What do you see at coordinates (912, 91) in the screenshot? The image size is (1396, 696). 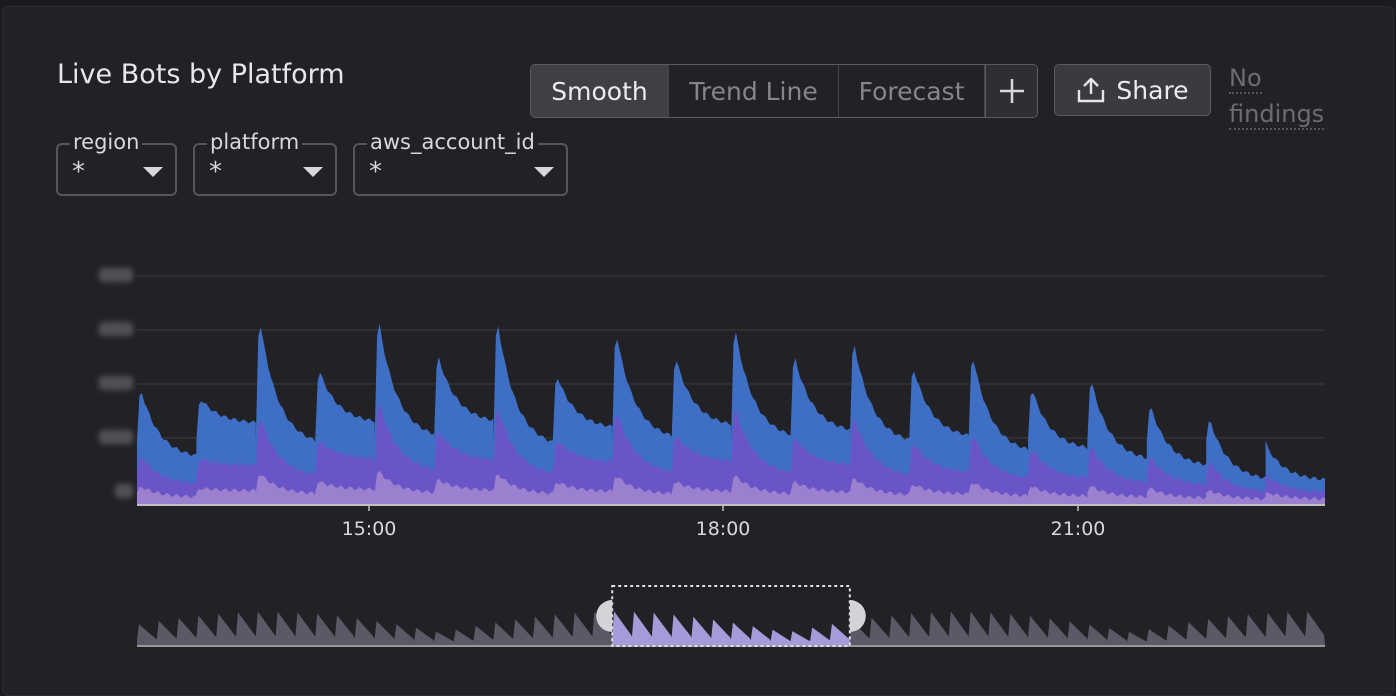 I see `forecast-toggle: Forecast` at bounding box center [912, 91].